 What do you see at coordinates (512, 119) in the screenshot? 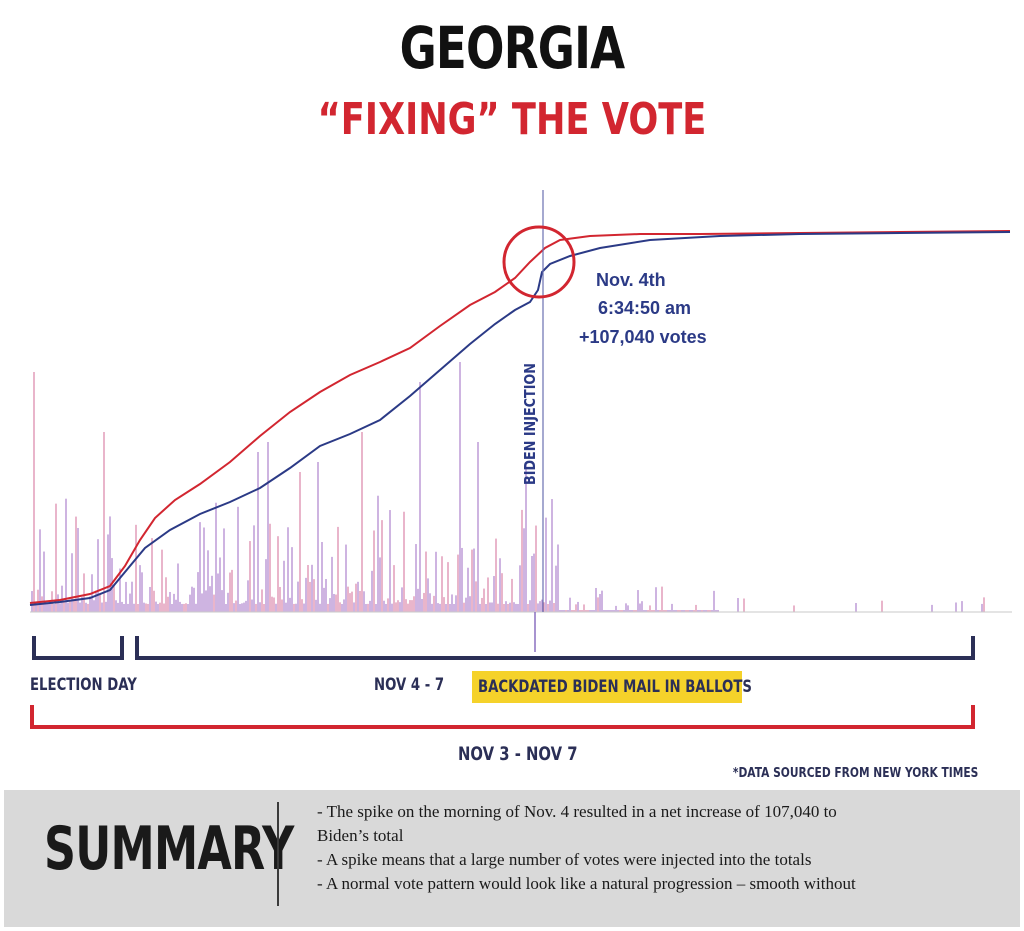
I see `page-subtitle: “FIXING” THE VOTE` at bounding box center [512, 119].